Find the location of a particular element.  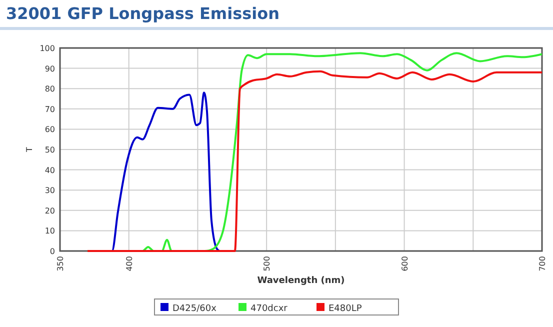

x-tick-label: 700 is located at coordinates (542, 264).